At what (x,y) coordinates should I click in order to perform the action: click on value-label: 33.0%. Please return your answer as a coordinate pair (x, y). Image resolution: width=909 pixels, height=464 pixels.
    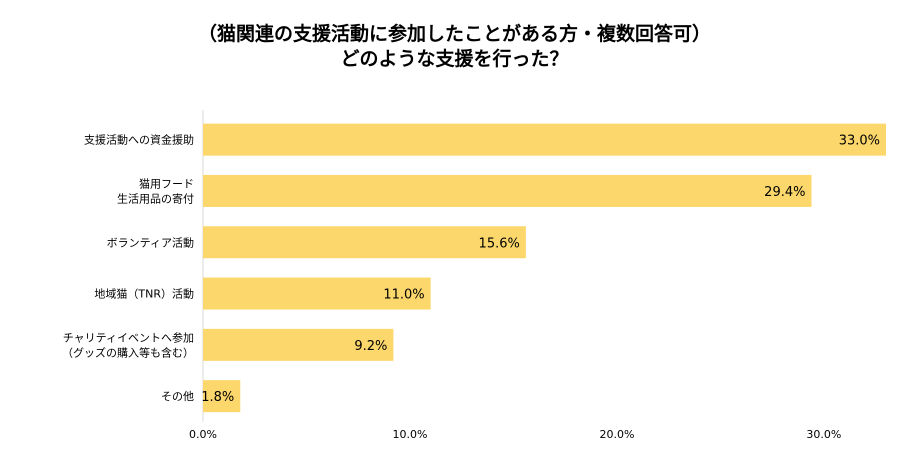
    Looking at the image, I should click on (859, 141).